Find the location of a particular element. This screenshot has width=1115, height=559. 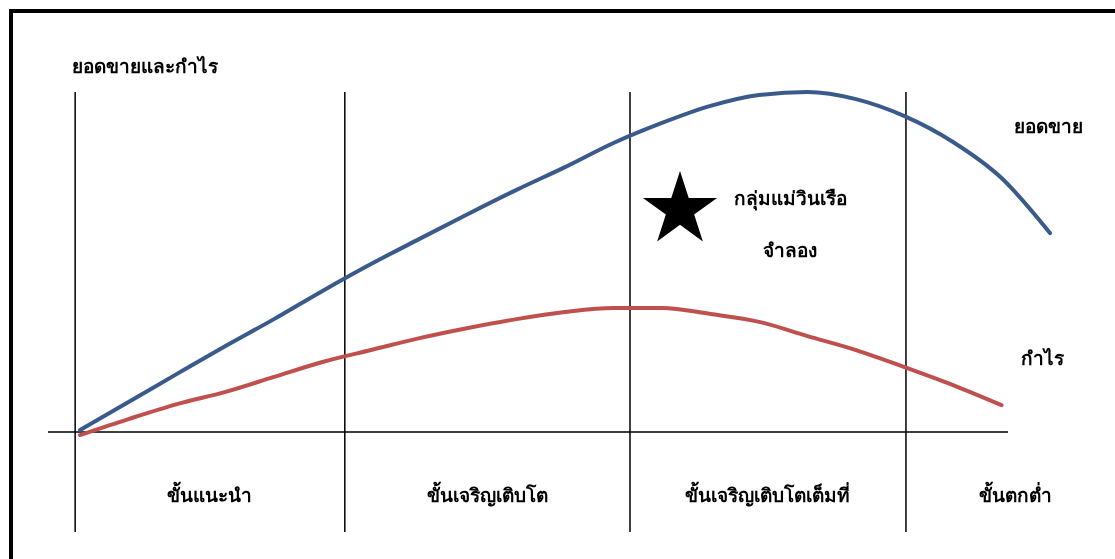

text: ขั้นแนะนำ is located at coordinates (210, 493).